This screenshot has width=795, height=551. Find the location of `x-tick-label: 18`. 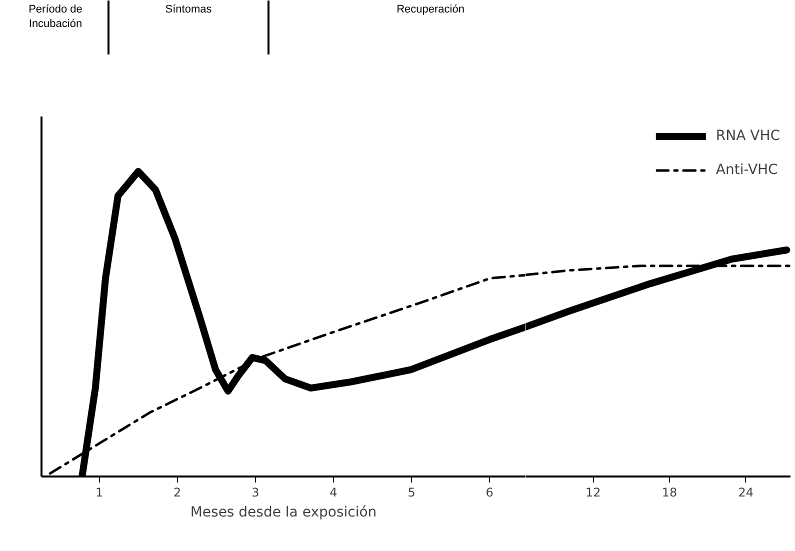

x-tick-label: 18 is located at coordinates (670, 493).